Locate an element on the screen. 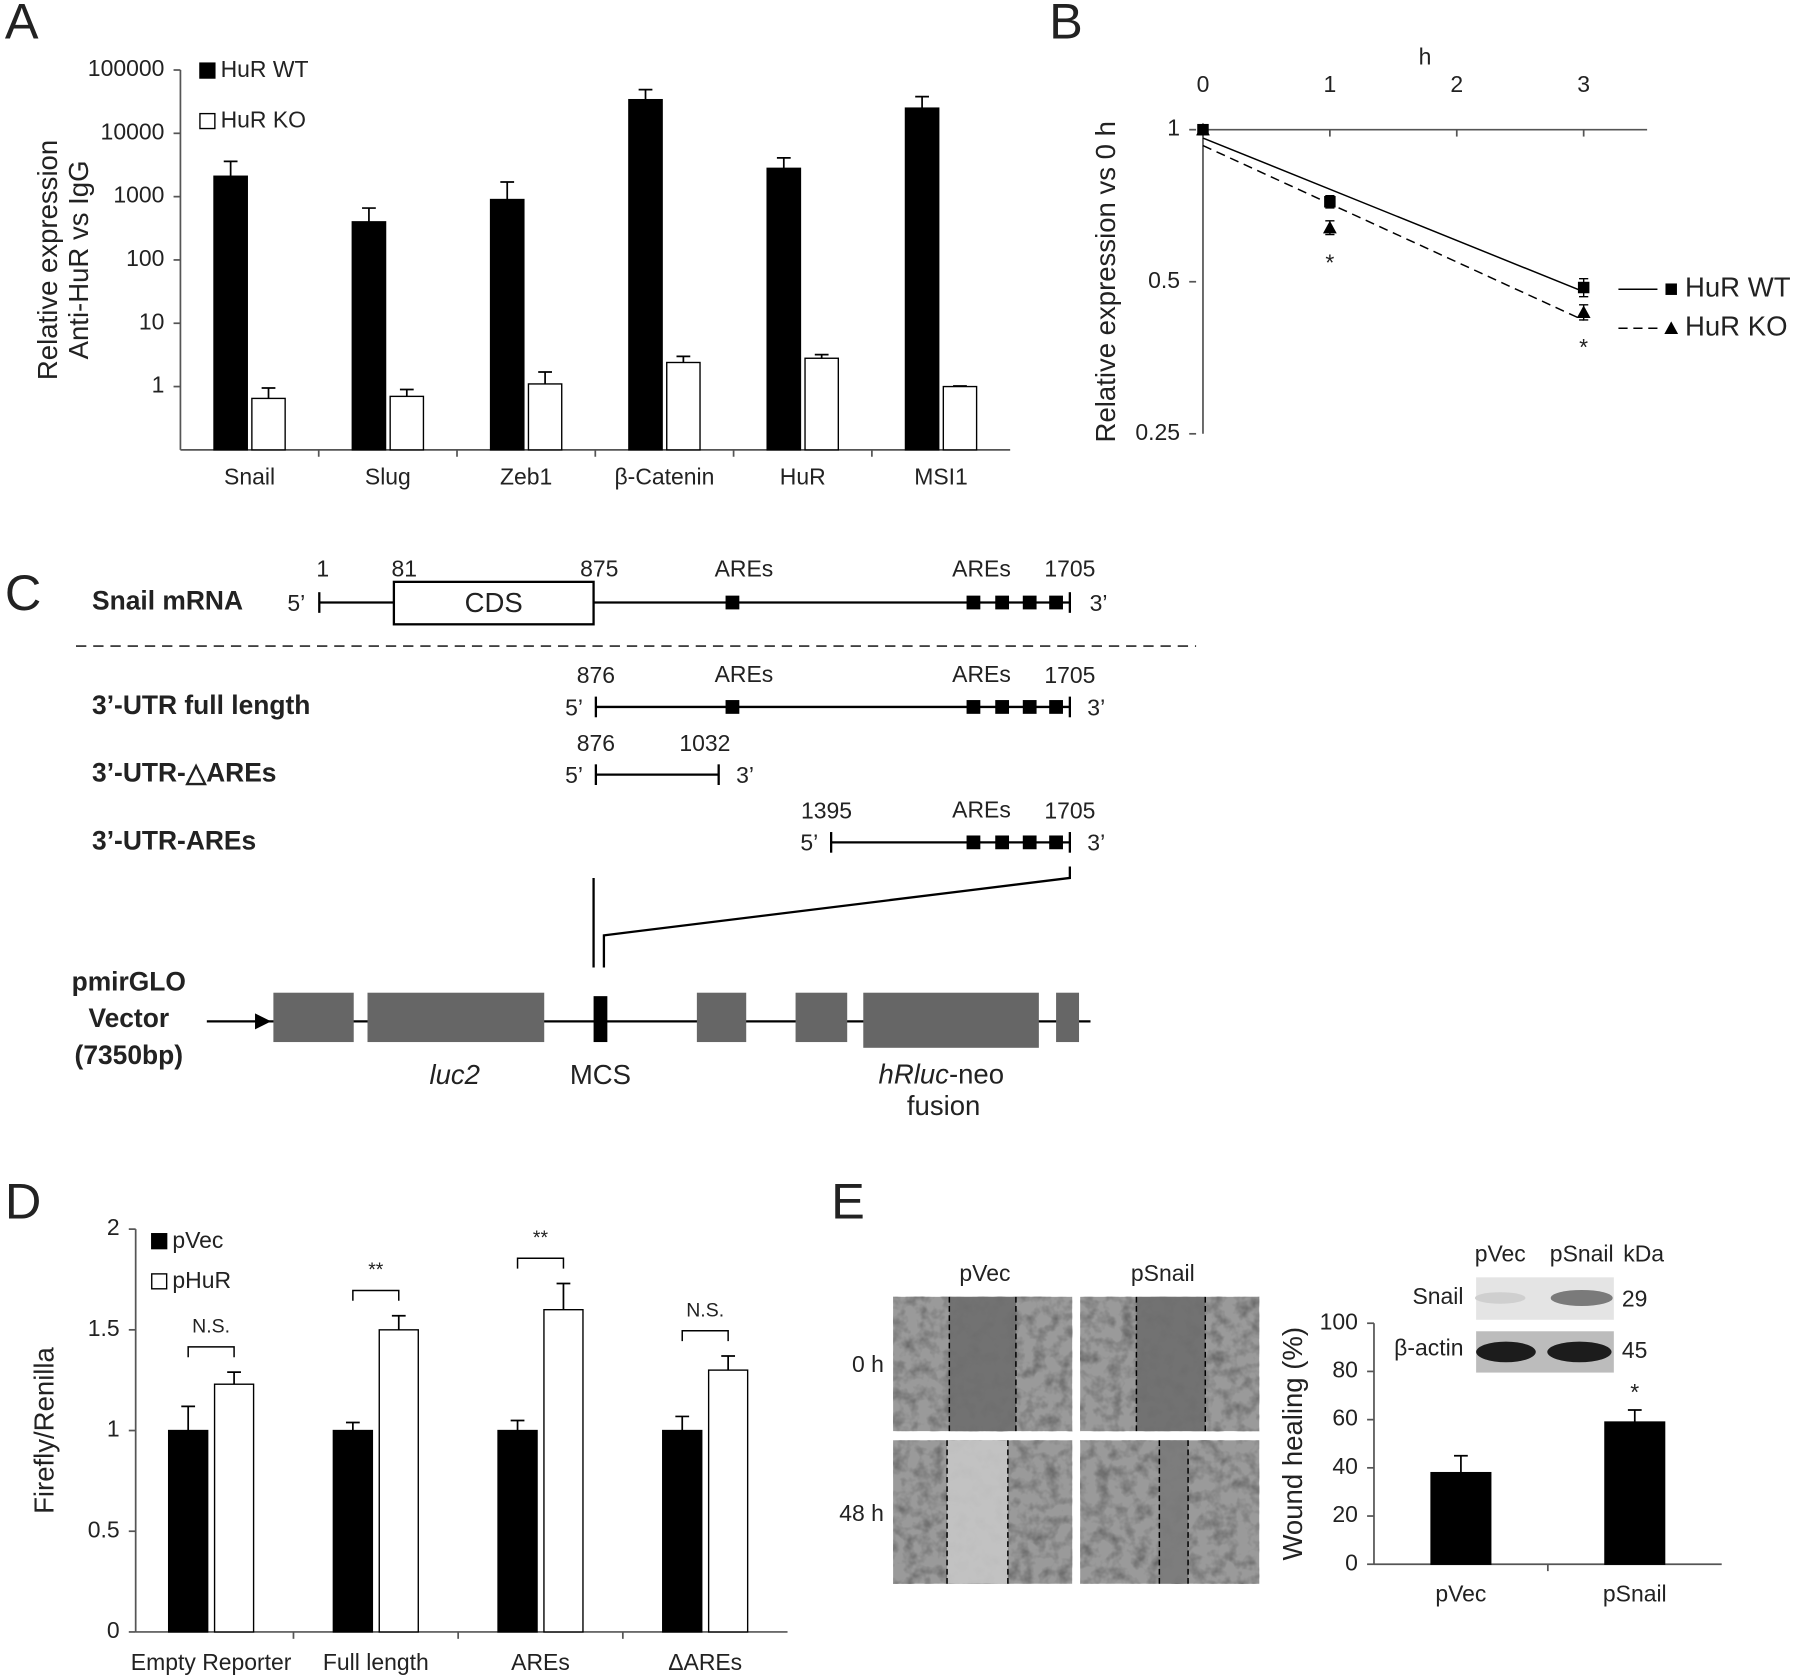 The width and height of the screenshot is (1800, 1679). x-tick-label: 1 is located at coordinates (1329, 84).